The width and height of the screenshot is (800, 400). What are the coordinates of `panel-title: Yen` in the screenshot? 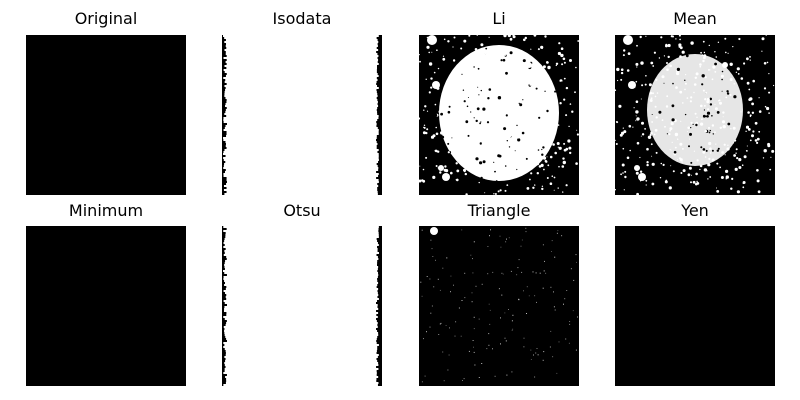 It's located at (695, 210).